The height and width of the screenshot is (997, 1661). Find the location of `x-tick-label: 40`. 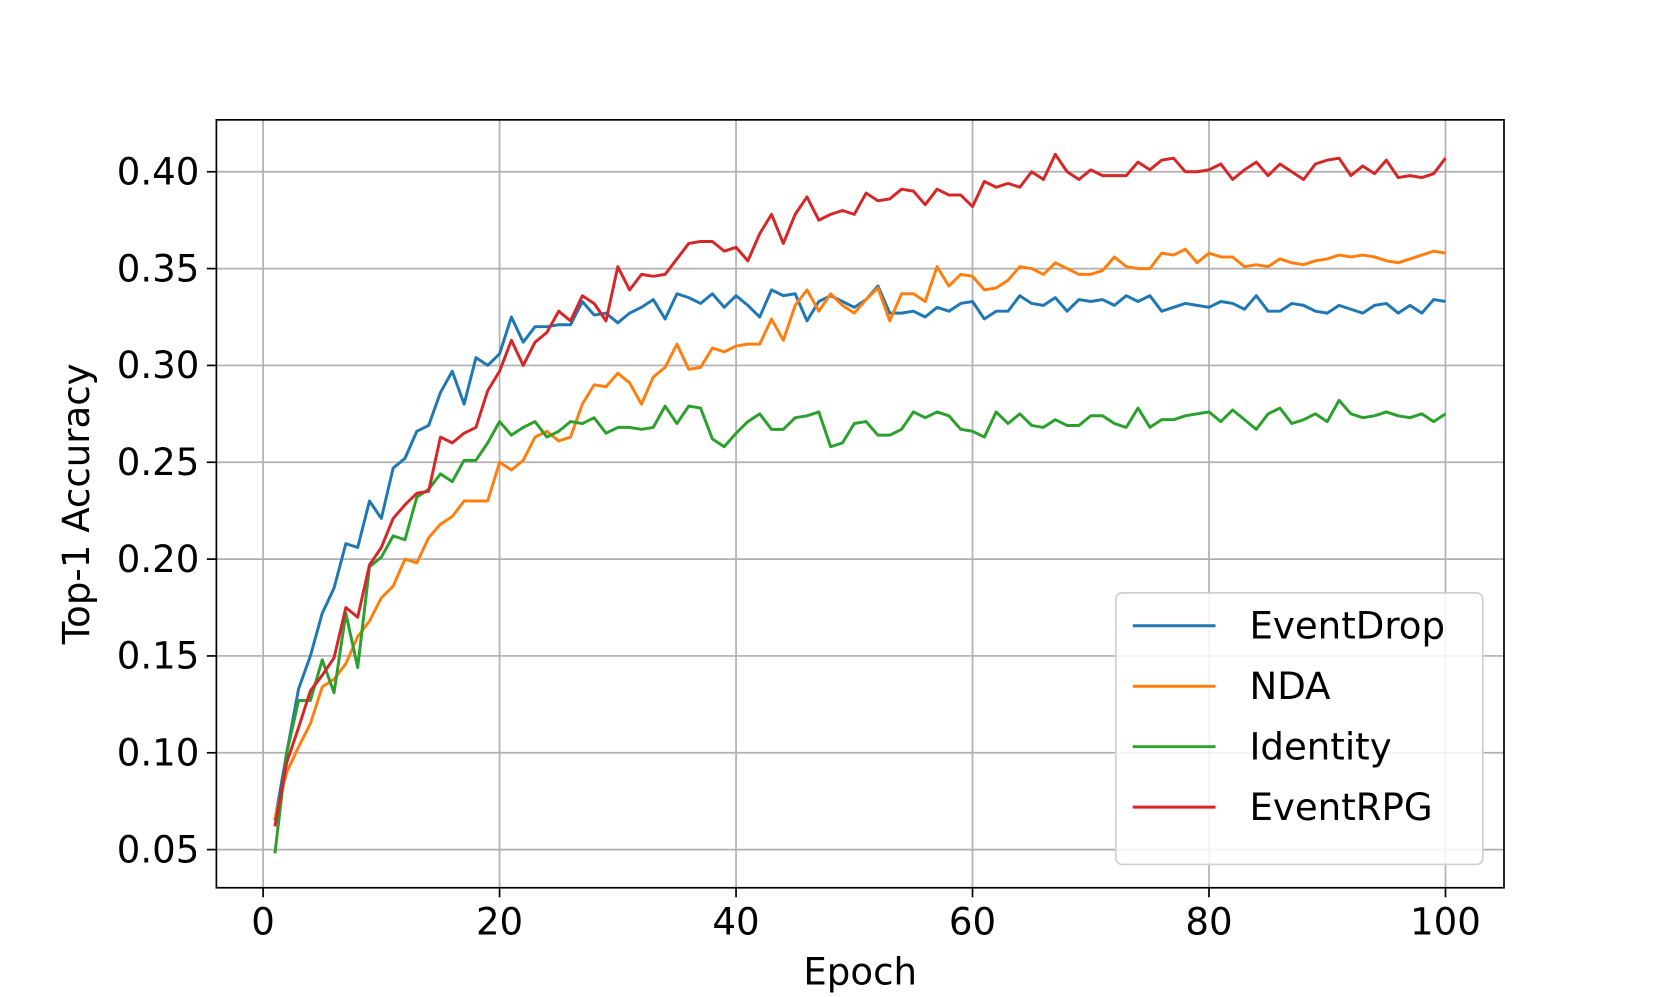

x-tick-label: 40 is located at coordinates (735, 921).